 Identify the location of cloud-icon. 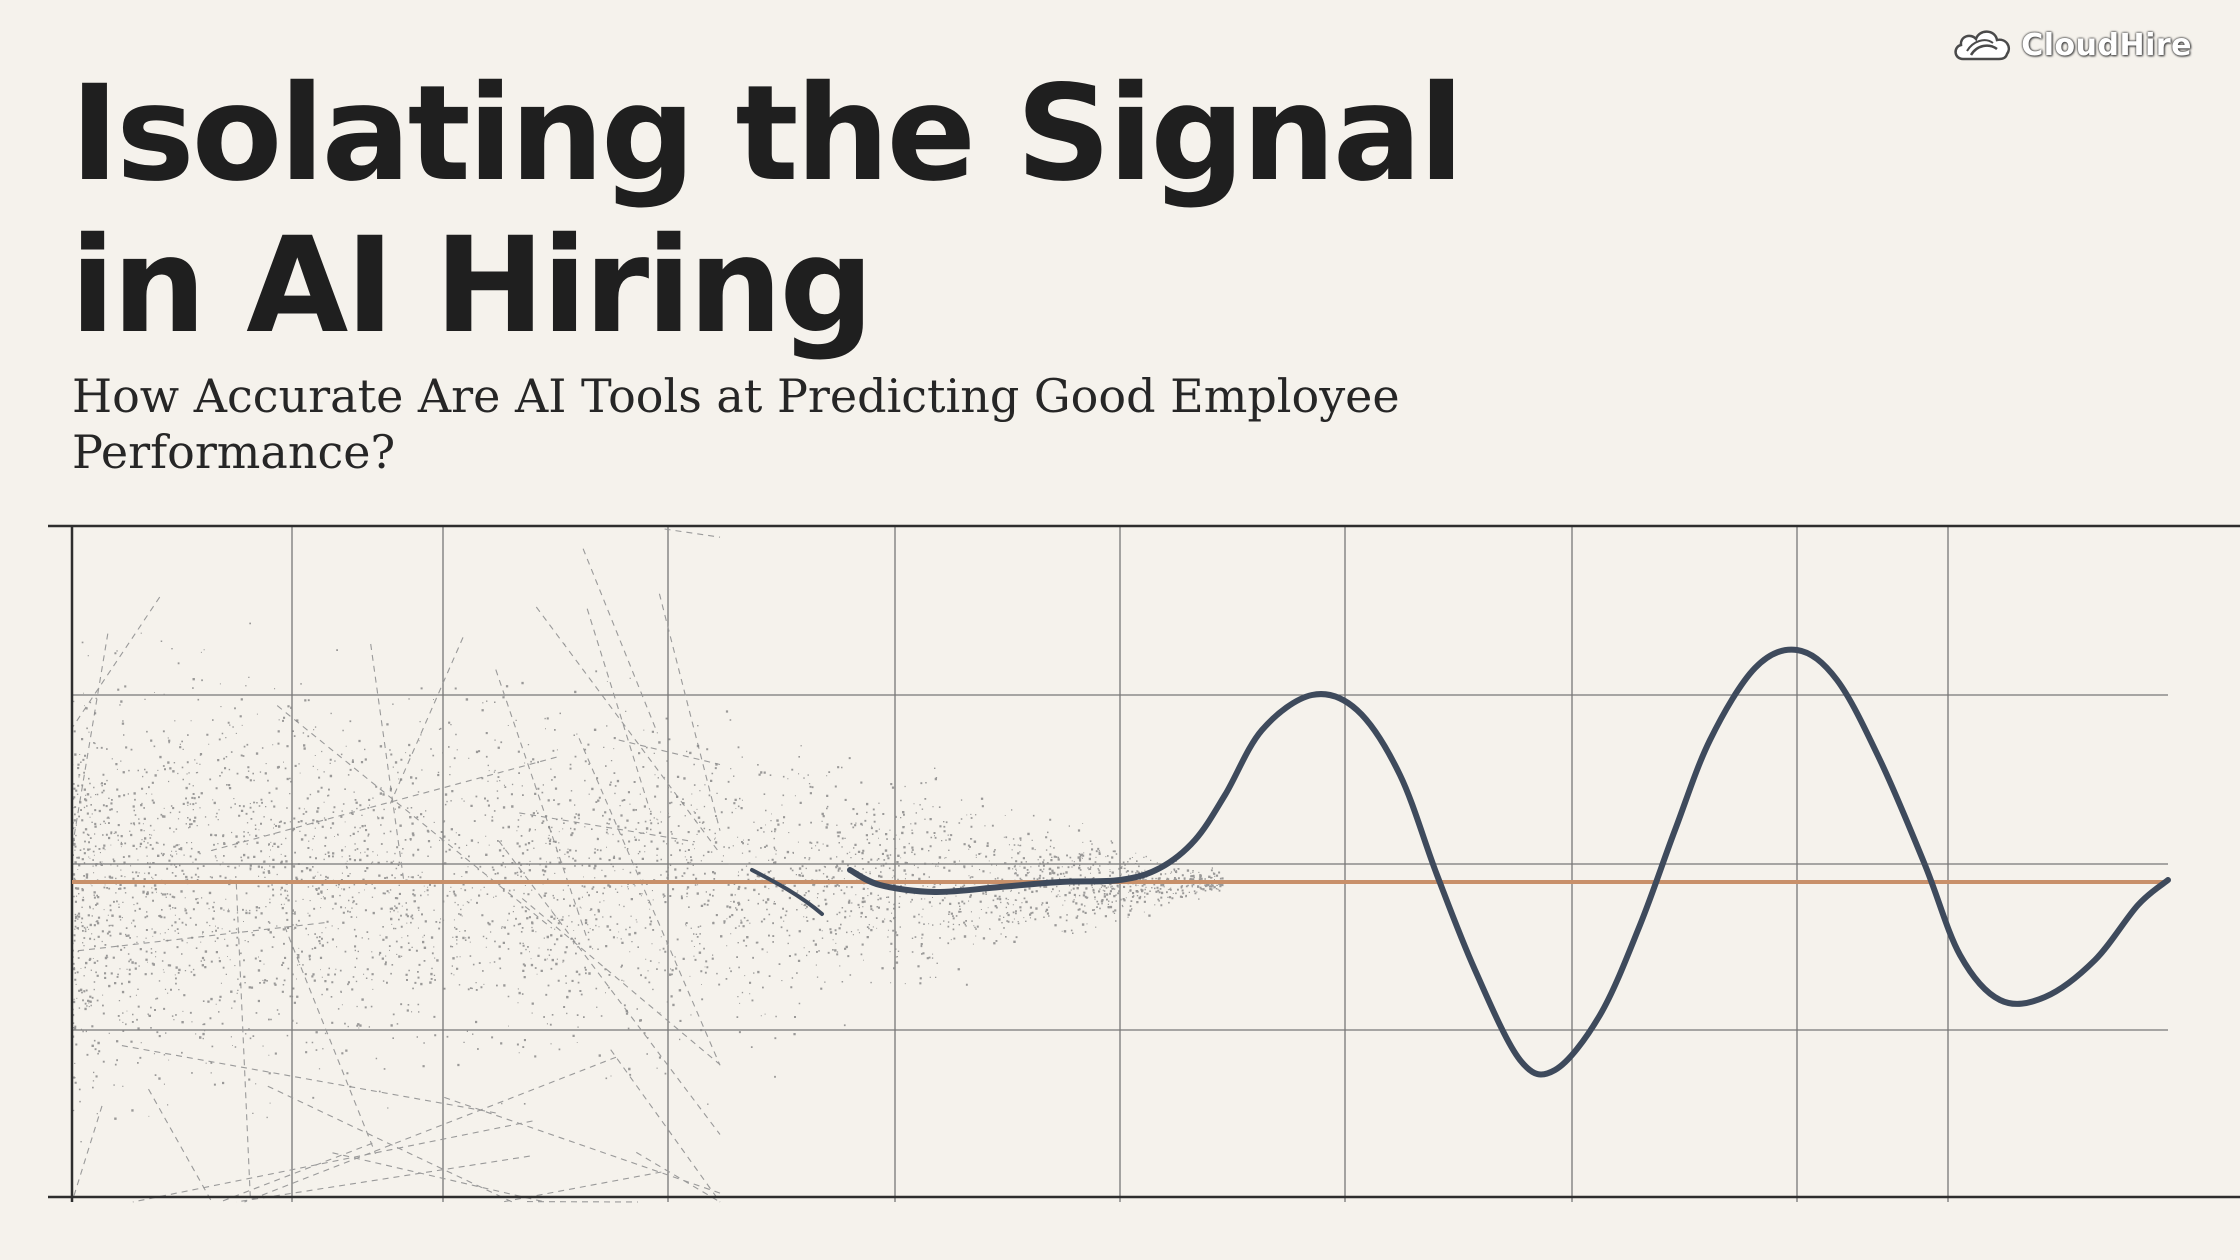
(1982, 45).